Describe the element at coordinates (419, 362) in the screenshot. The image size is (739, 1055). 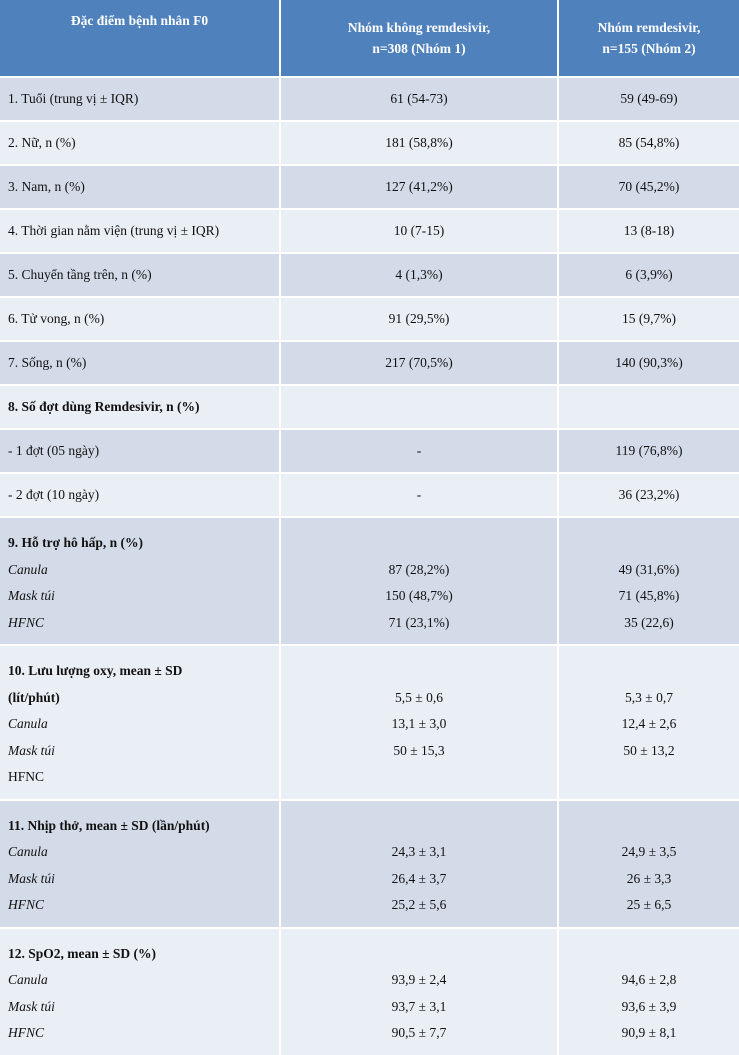
I see `group1-value: 217 (70,5%)` at that location.